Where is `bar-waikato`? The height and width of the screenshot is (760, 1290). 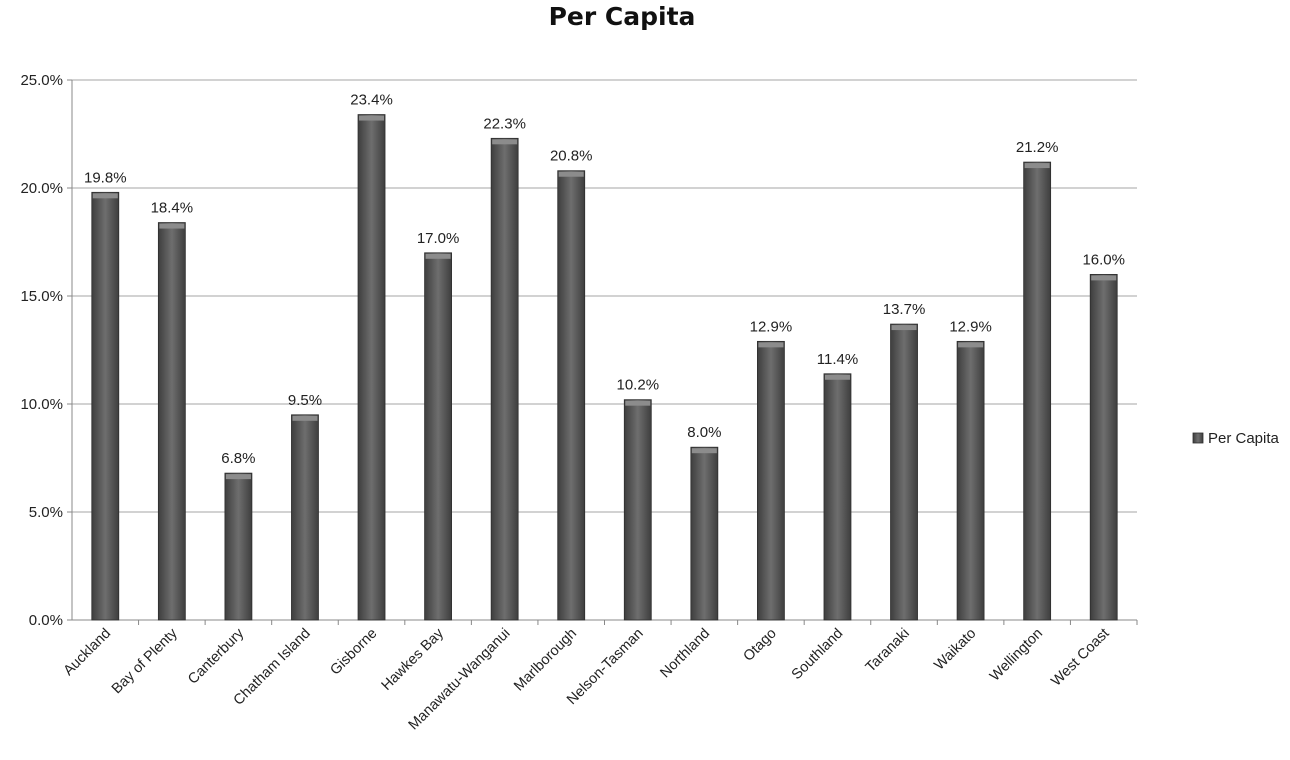 bar-waikato is located at coordinates (970, 480).